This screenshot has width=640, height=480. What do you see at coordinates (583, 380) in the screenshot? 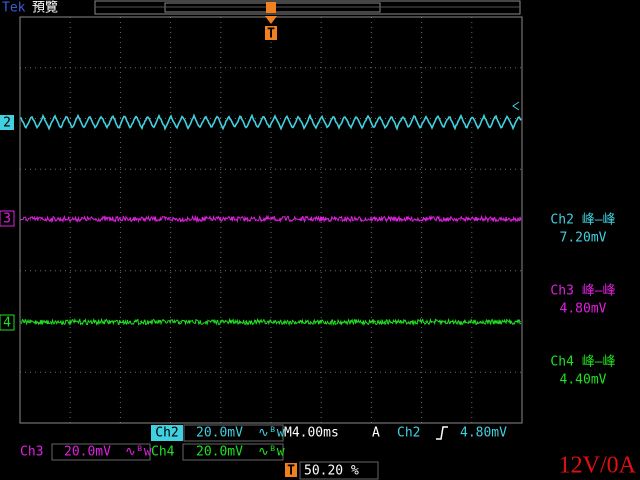
I see `measurement-value: 4.40mV` at bounding box center [583, 380].